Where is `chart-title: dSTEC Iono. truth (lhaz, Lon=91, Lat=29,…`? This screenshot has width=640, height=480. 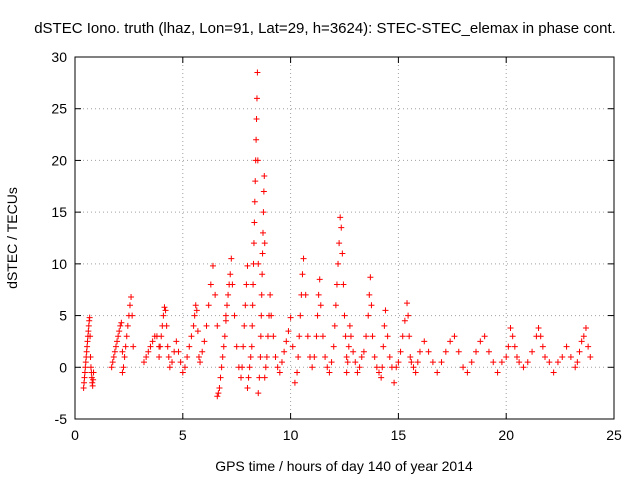 chart-title: dSTEC Iono. truth (lhaz, Lon=91, Lat=29,… is located at coordinates (325, 28).